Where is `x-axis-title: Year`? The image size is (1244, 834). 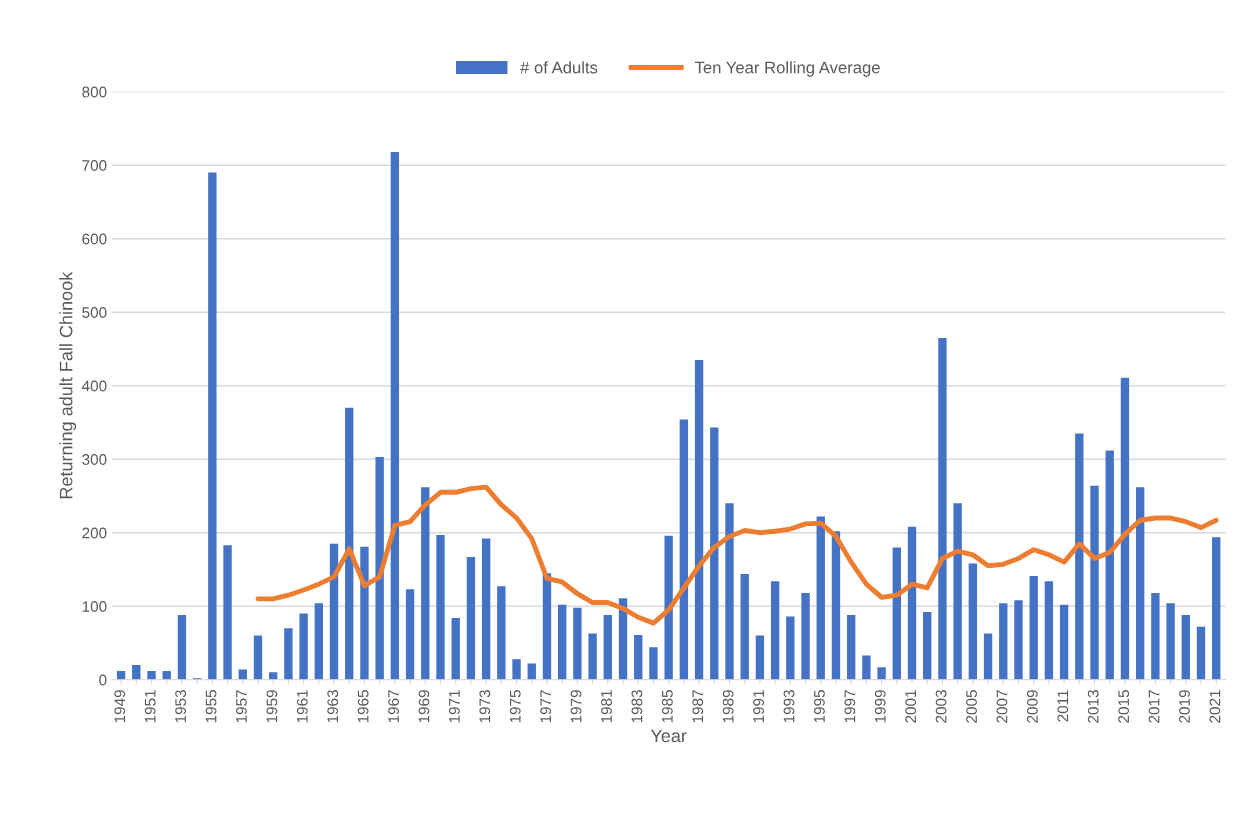
x-axis-title: Year is located at coordinates (668, 736).